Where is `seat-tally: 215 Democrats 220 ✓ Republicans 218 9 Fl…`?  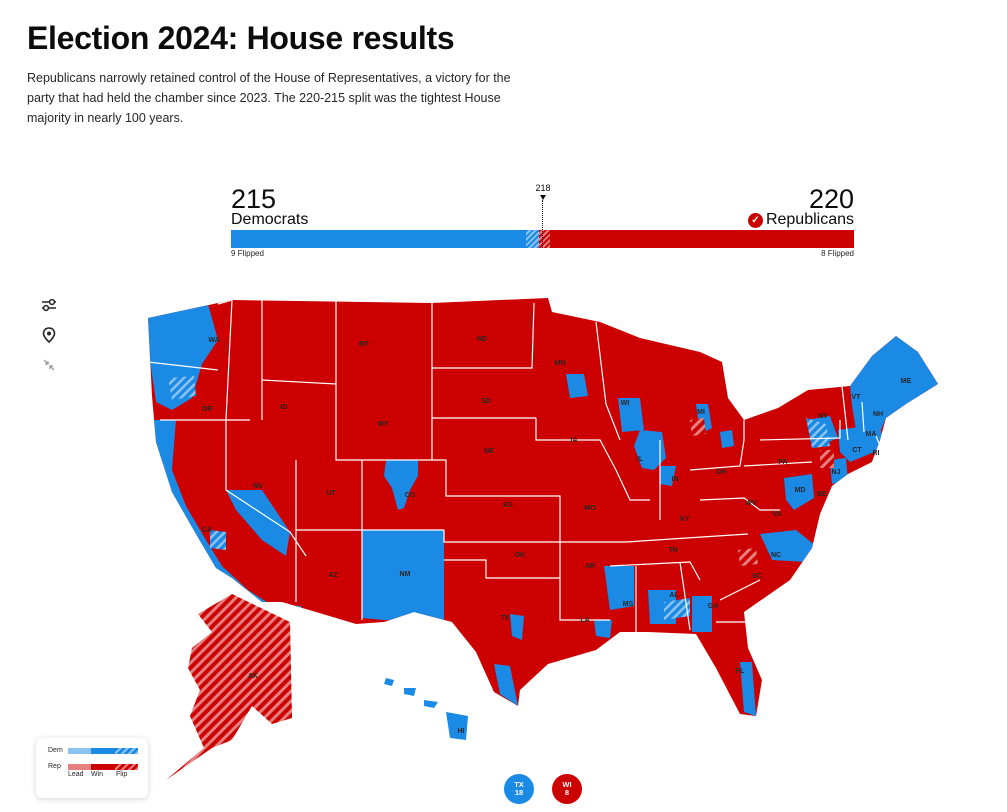
seat-tally: 215 Democrats 220 ✓ Republicans 218 9 Fl… is located at coordinates (542, 222).